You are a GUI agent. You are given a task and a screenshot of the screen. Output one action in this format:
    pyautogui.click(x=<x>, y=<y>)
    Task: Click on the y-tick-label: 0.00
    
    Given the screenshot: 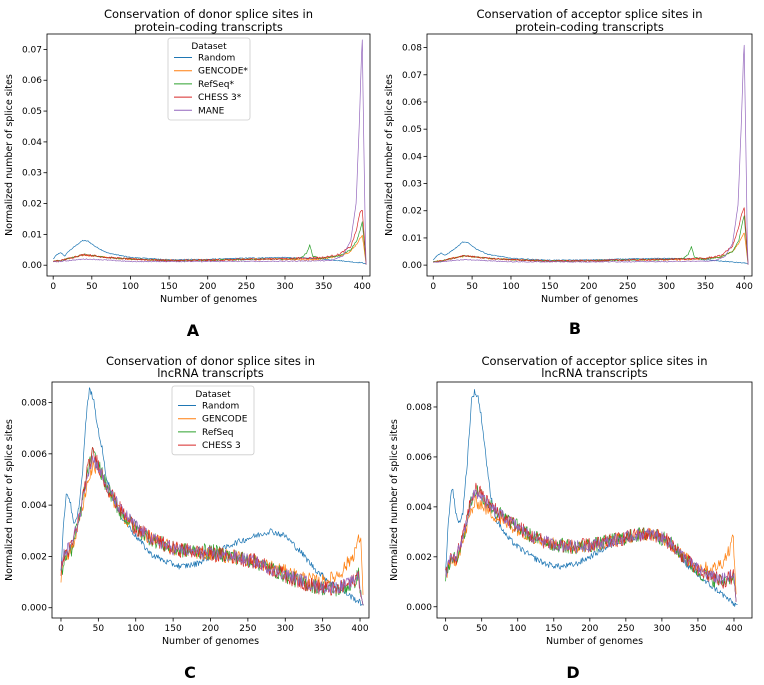 What is the action you would take?
    pyautogui.click(x=32, y=266)
    